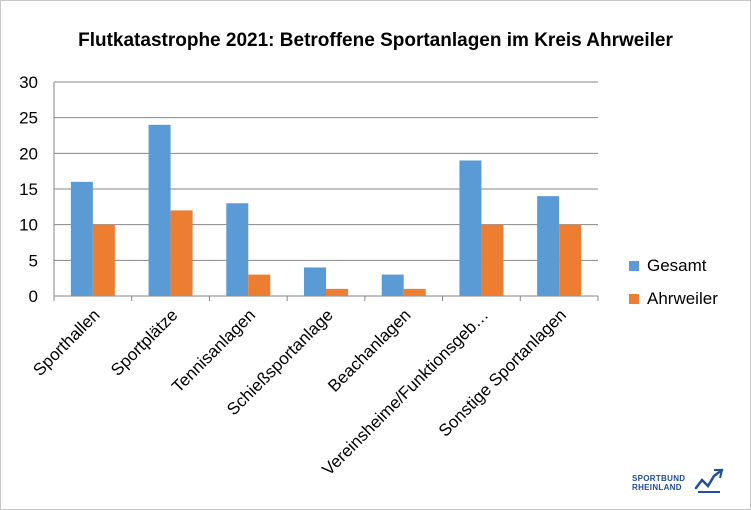 Image resolution: width=751 pixels, height=510 pixels. I want to click on legend-label-ahrweiler: Ahrweiler, so click(682, 298).